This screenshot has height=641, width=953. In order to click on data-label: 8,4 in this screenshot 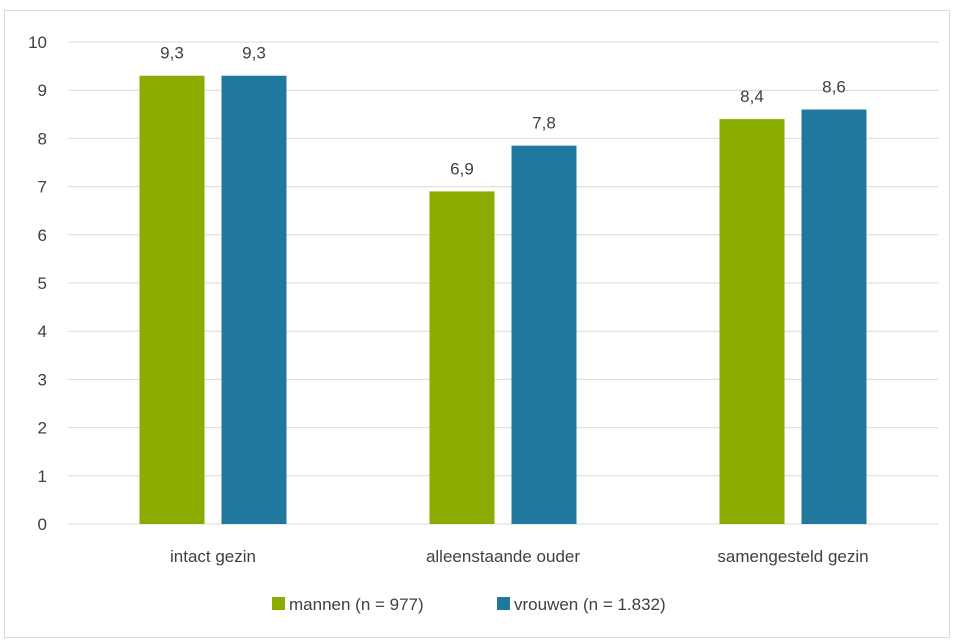, I will do `click(752, 96)`.